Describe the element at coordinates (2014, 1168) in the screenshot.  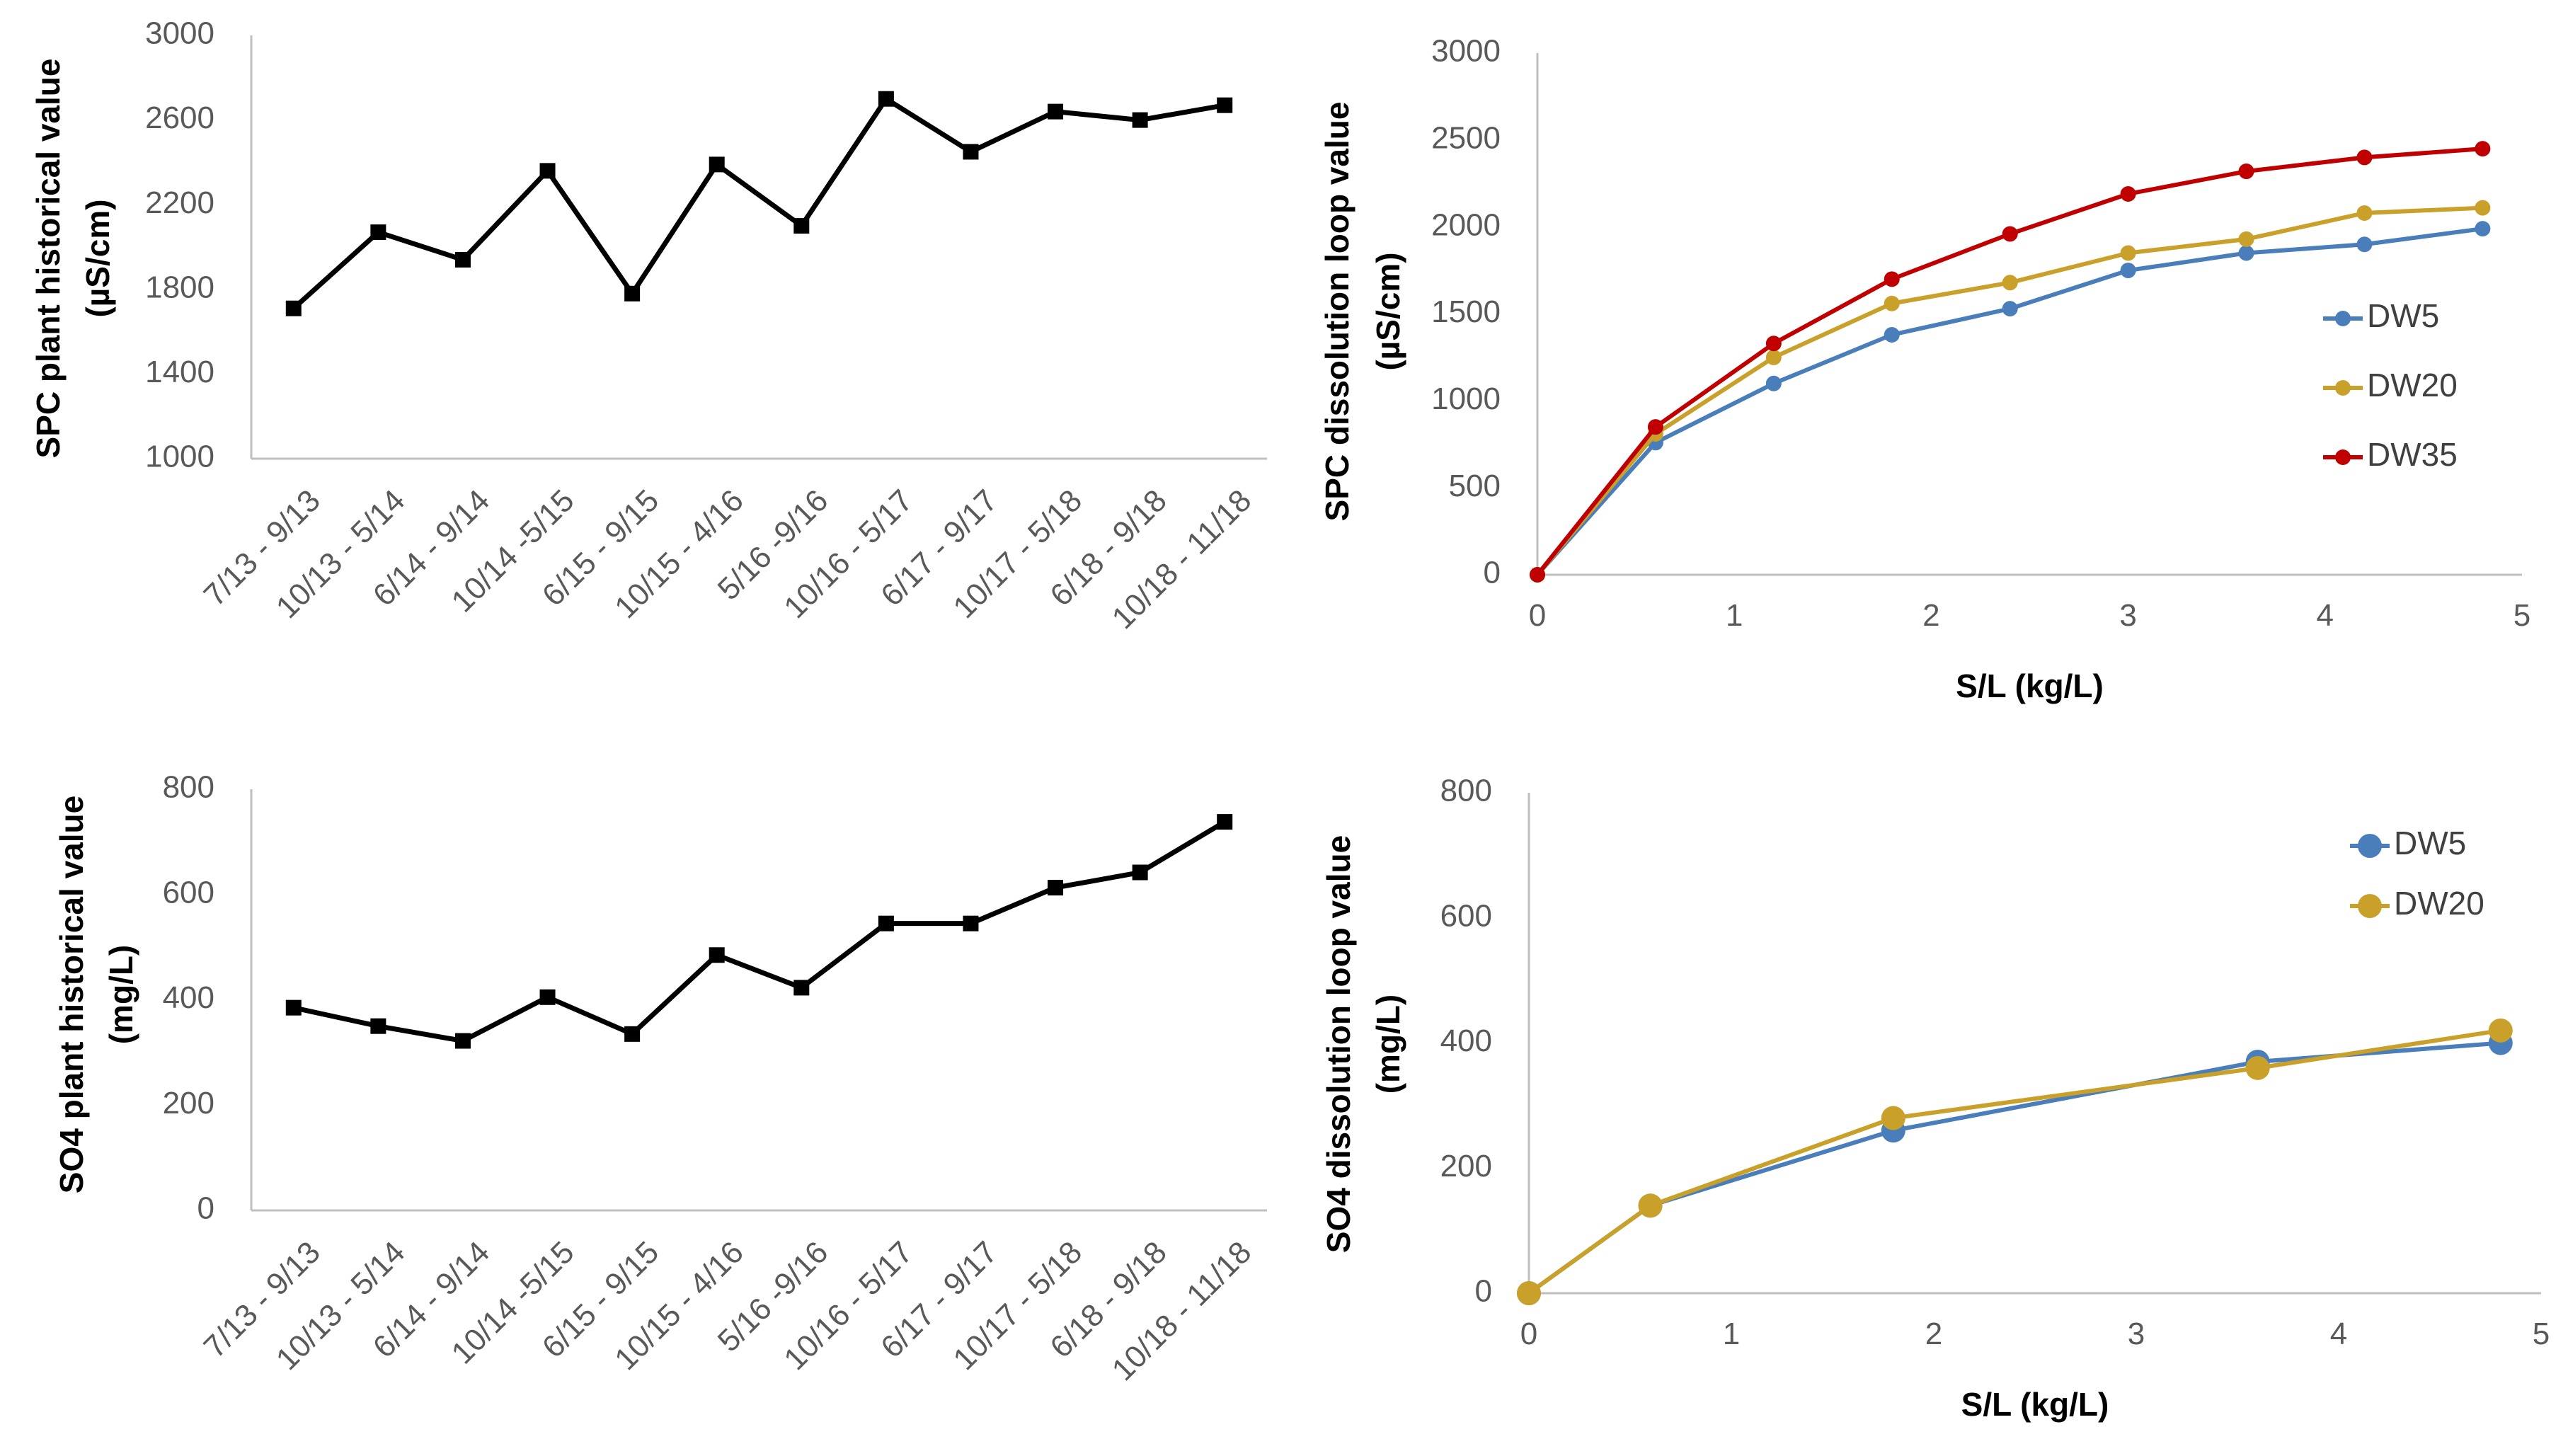
I see `series-line-DW5` at that location.